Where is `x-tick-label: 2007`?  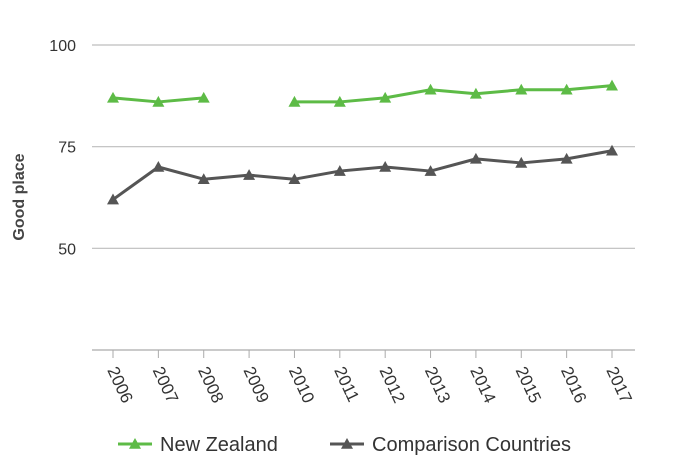
x-tick-label: 2007 is located at coordinates (165, 385).